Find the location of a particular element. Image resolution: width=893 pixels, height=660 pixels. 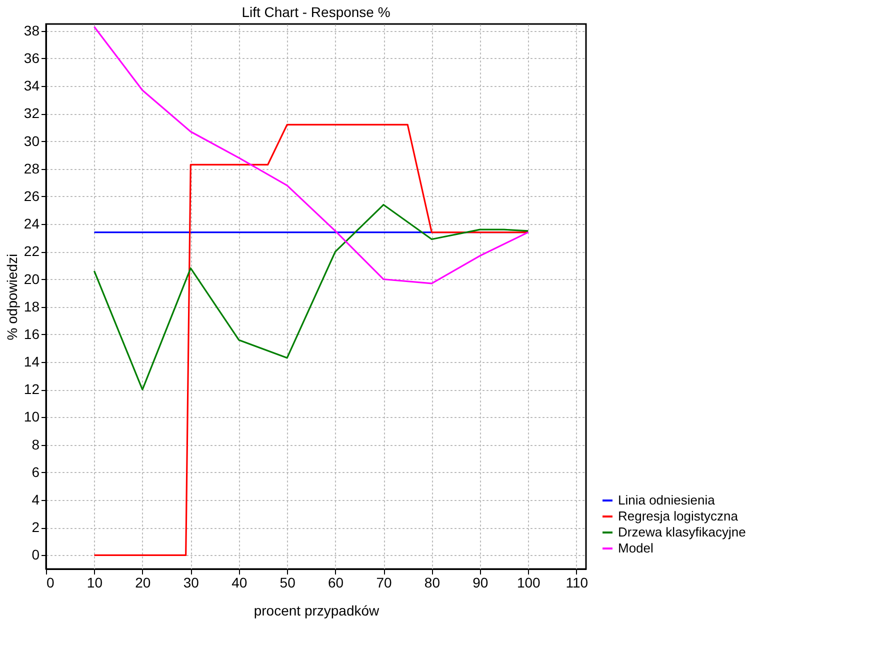

y-tick-label: 32 is located at coordinates (32, 113).